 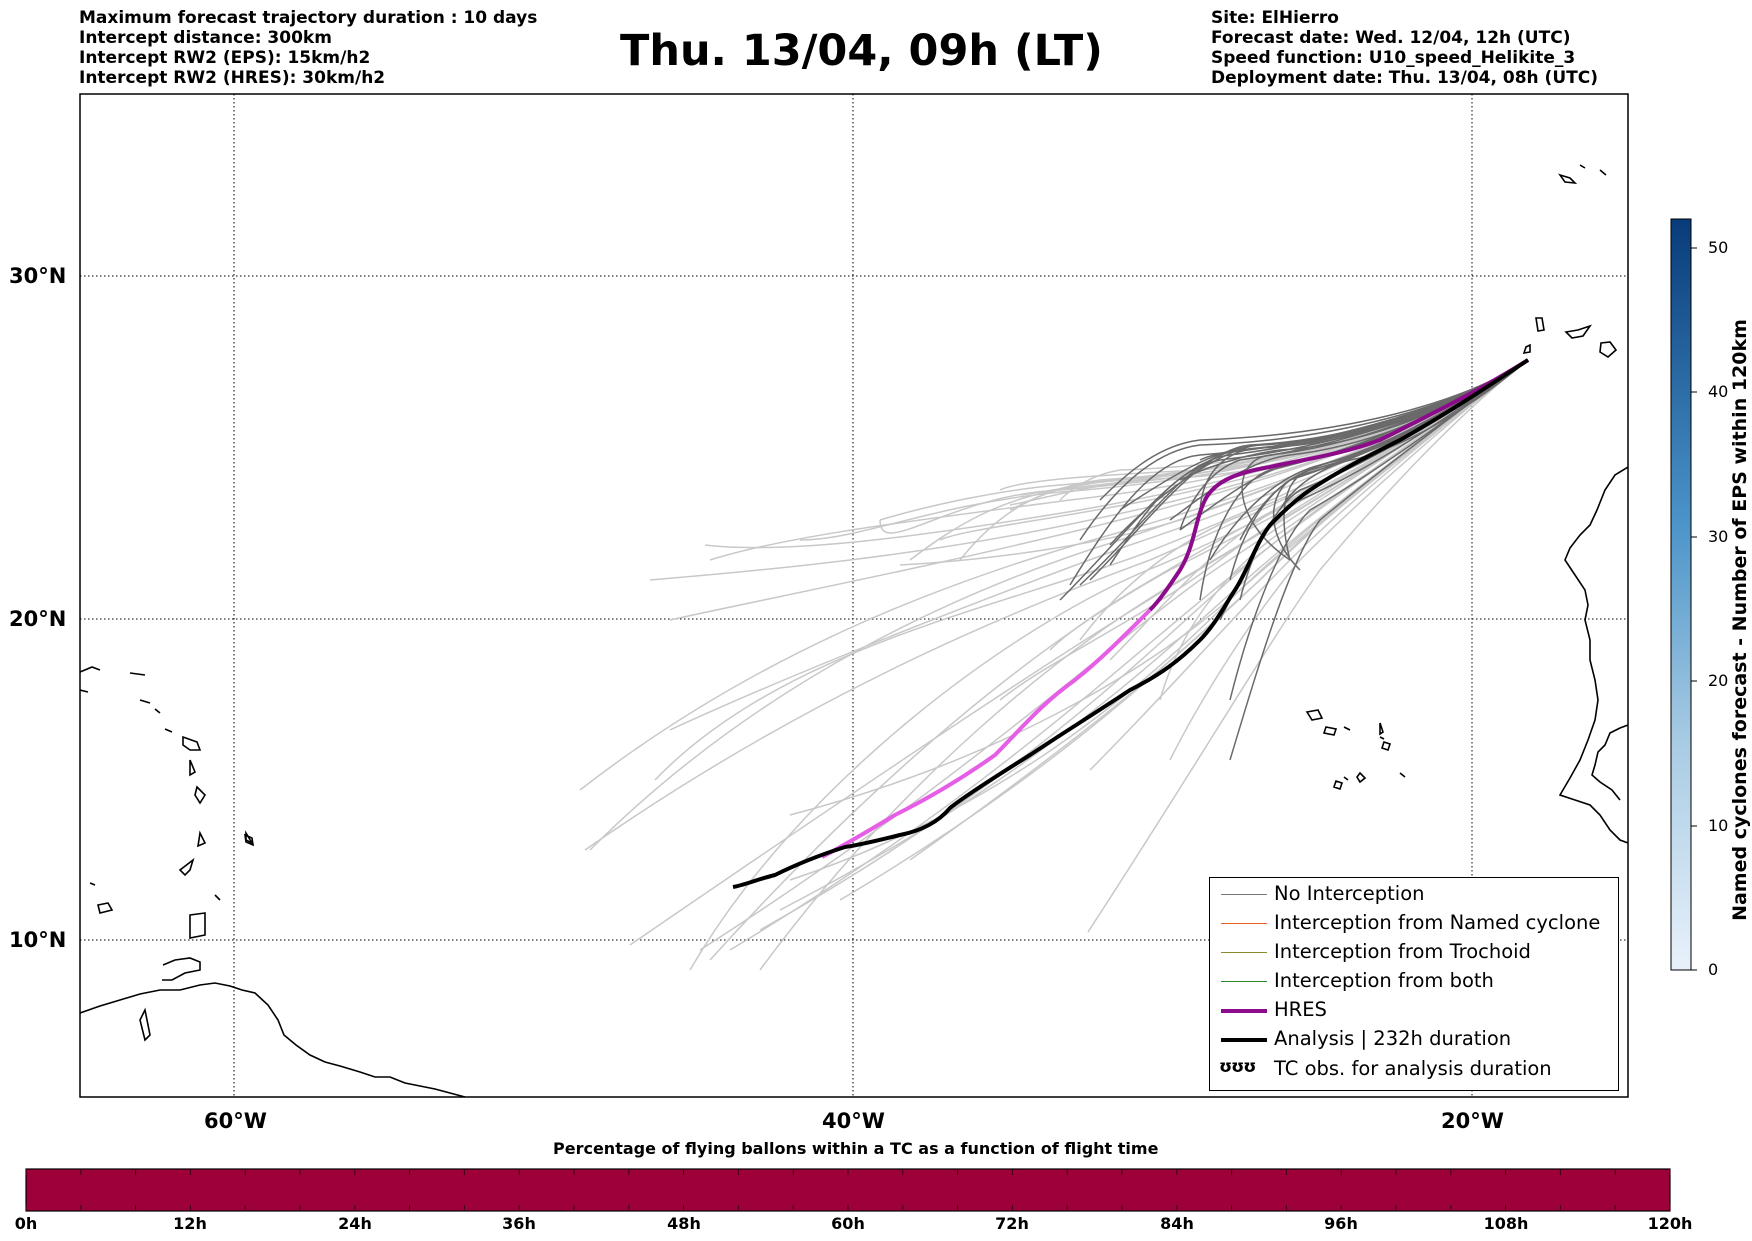 I want to click on legend-label: Interception from Named cyclone, so click(x=1437, y=922).